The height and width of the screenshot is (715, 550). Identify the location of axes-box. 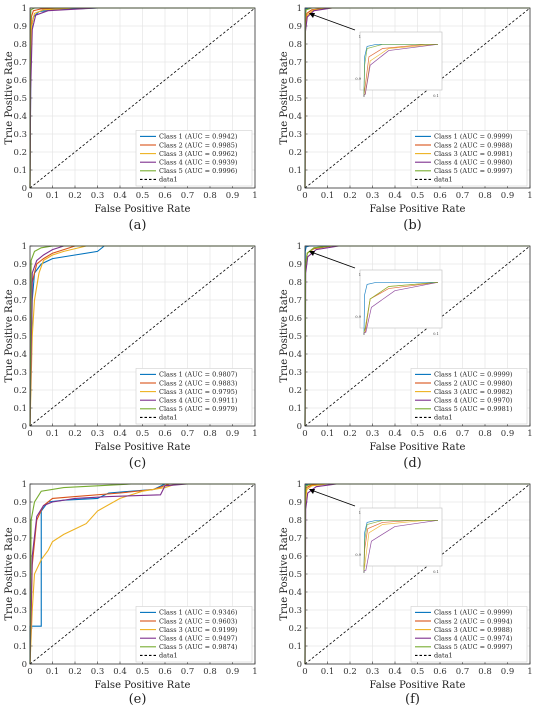
(142, 336).